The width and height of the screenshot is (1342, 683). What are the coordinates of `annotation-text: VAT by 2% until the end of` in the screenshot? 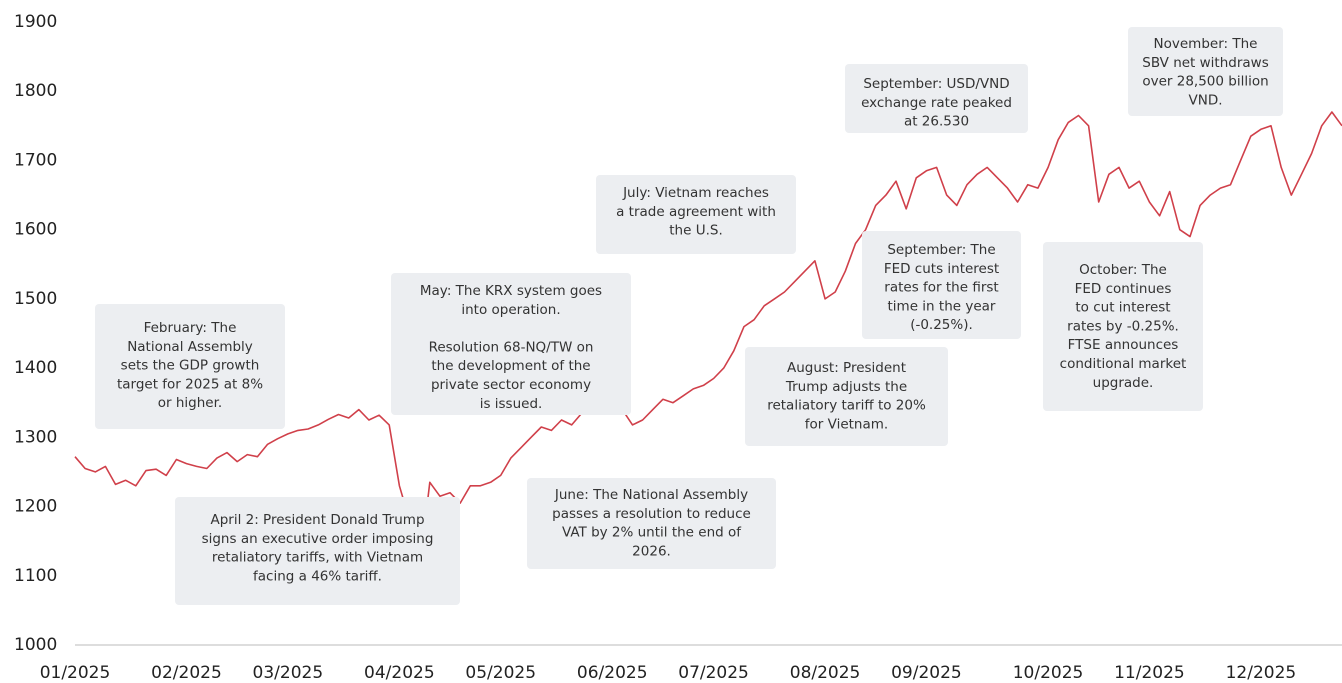 It's located at (652, 533).